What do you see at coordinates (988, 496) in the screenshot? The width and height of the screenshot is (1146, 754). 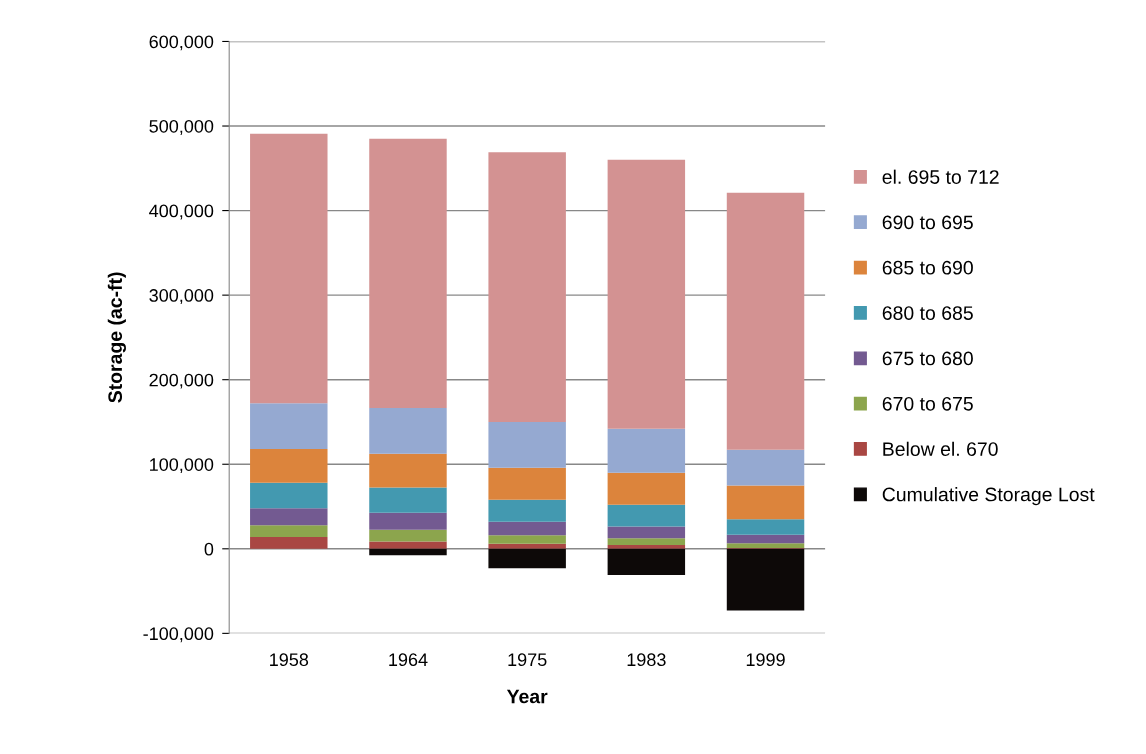 I see `legend-label: Cumulative Storage Lost` at bounding box center [988, 496].